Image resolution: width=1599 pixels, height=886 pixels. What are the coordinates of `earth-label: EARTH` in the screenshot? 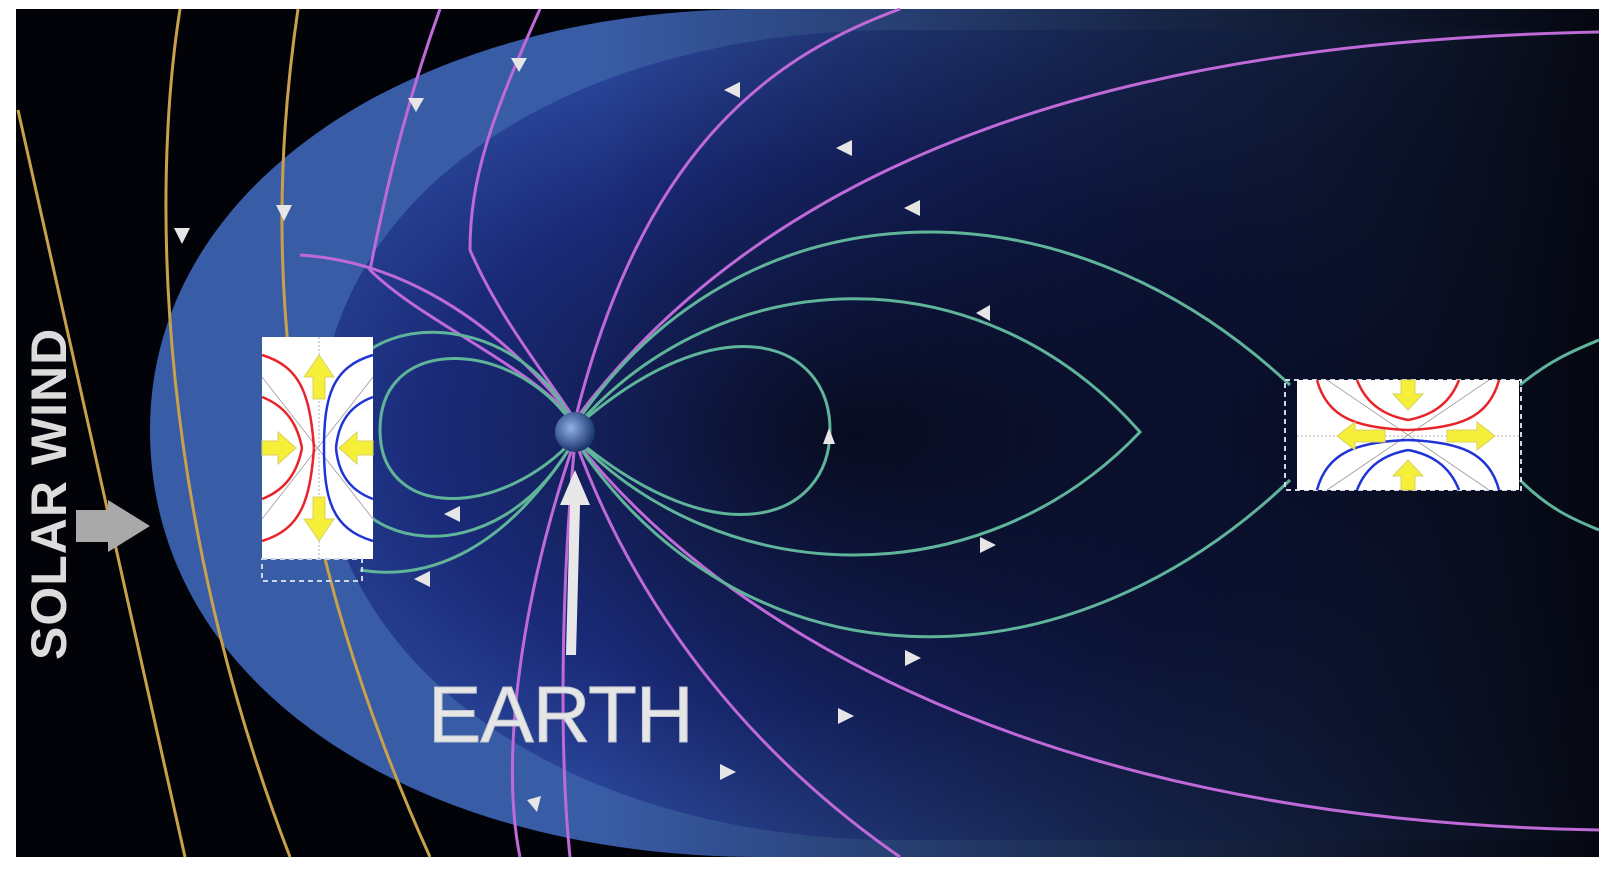 It's located at (560, 714).